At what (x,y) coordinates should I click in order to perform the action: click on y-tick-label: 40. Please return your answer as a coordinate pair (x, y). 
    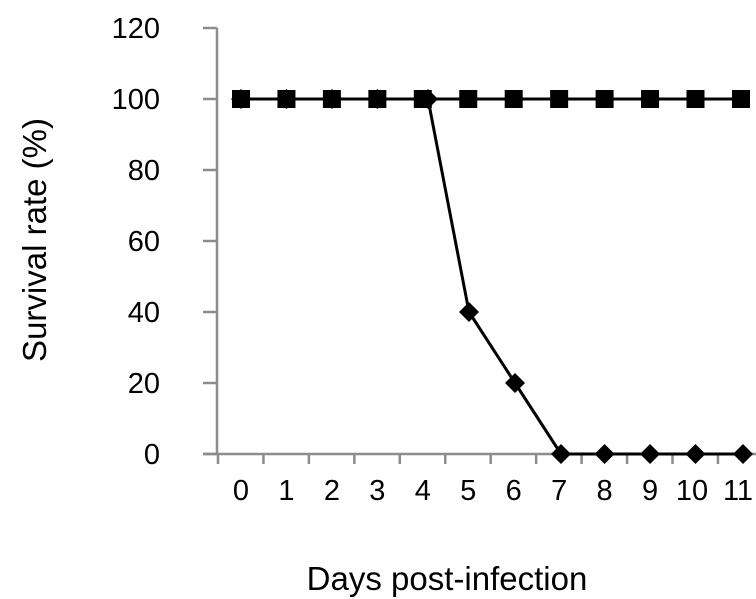
    Looking at the image, I should click on (144, 313).